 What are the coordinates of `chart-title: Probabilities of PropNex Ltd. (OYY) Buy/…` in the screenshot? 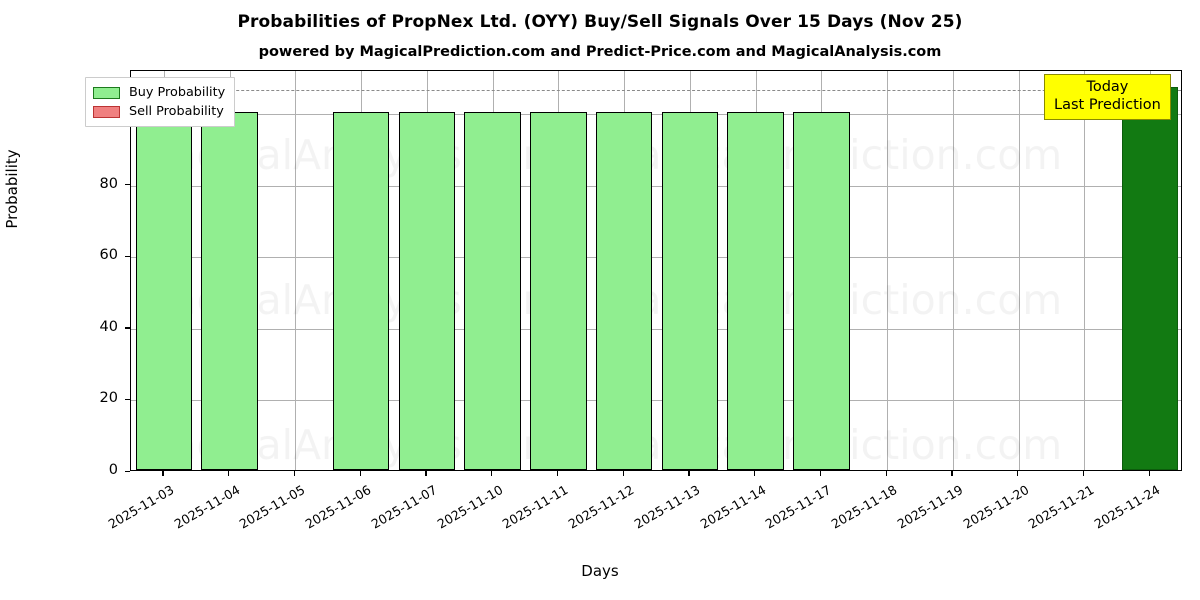 It's located at (600, 22).